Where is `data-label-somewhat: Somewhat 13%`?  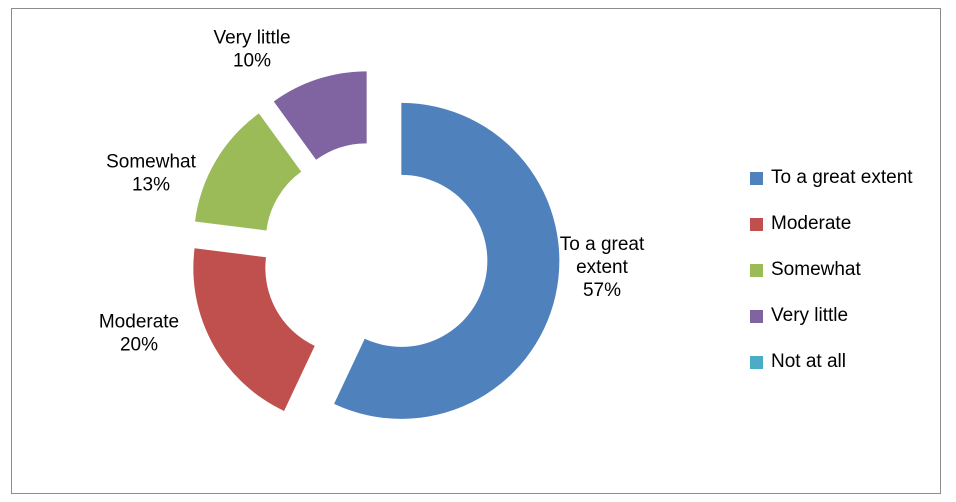
data-label-somewhat: Somewhat 13% is located at coordinates (151, 174).